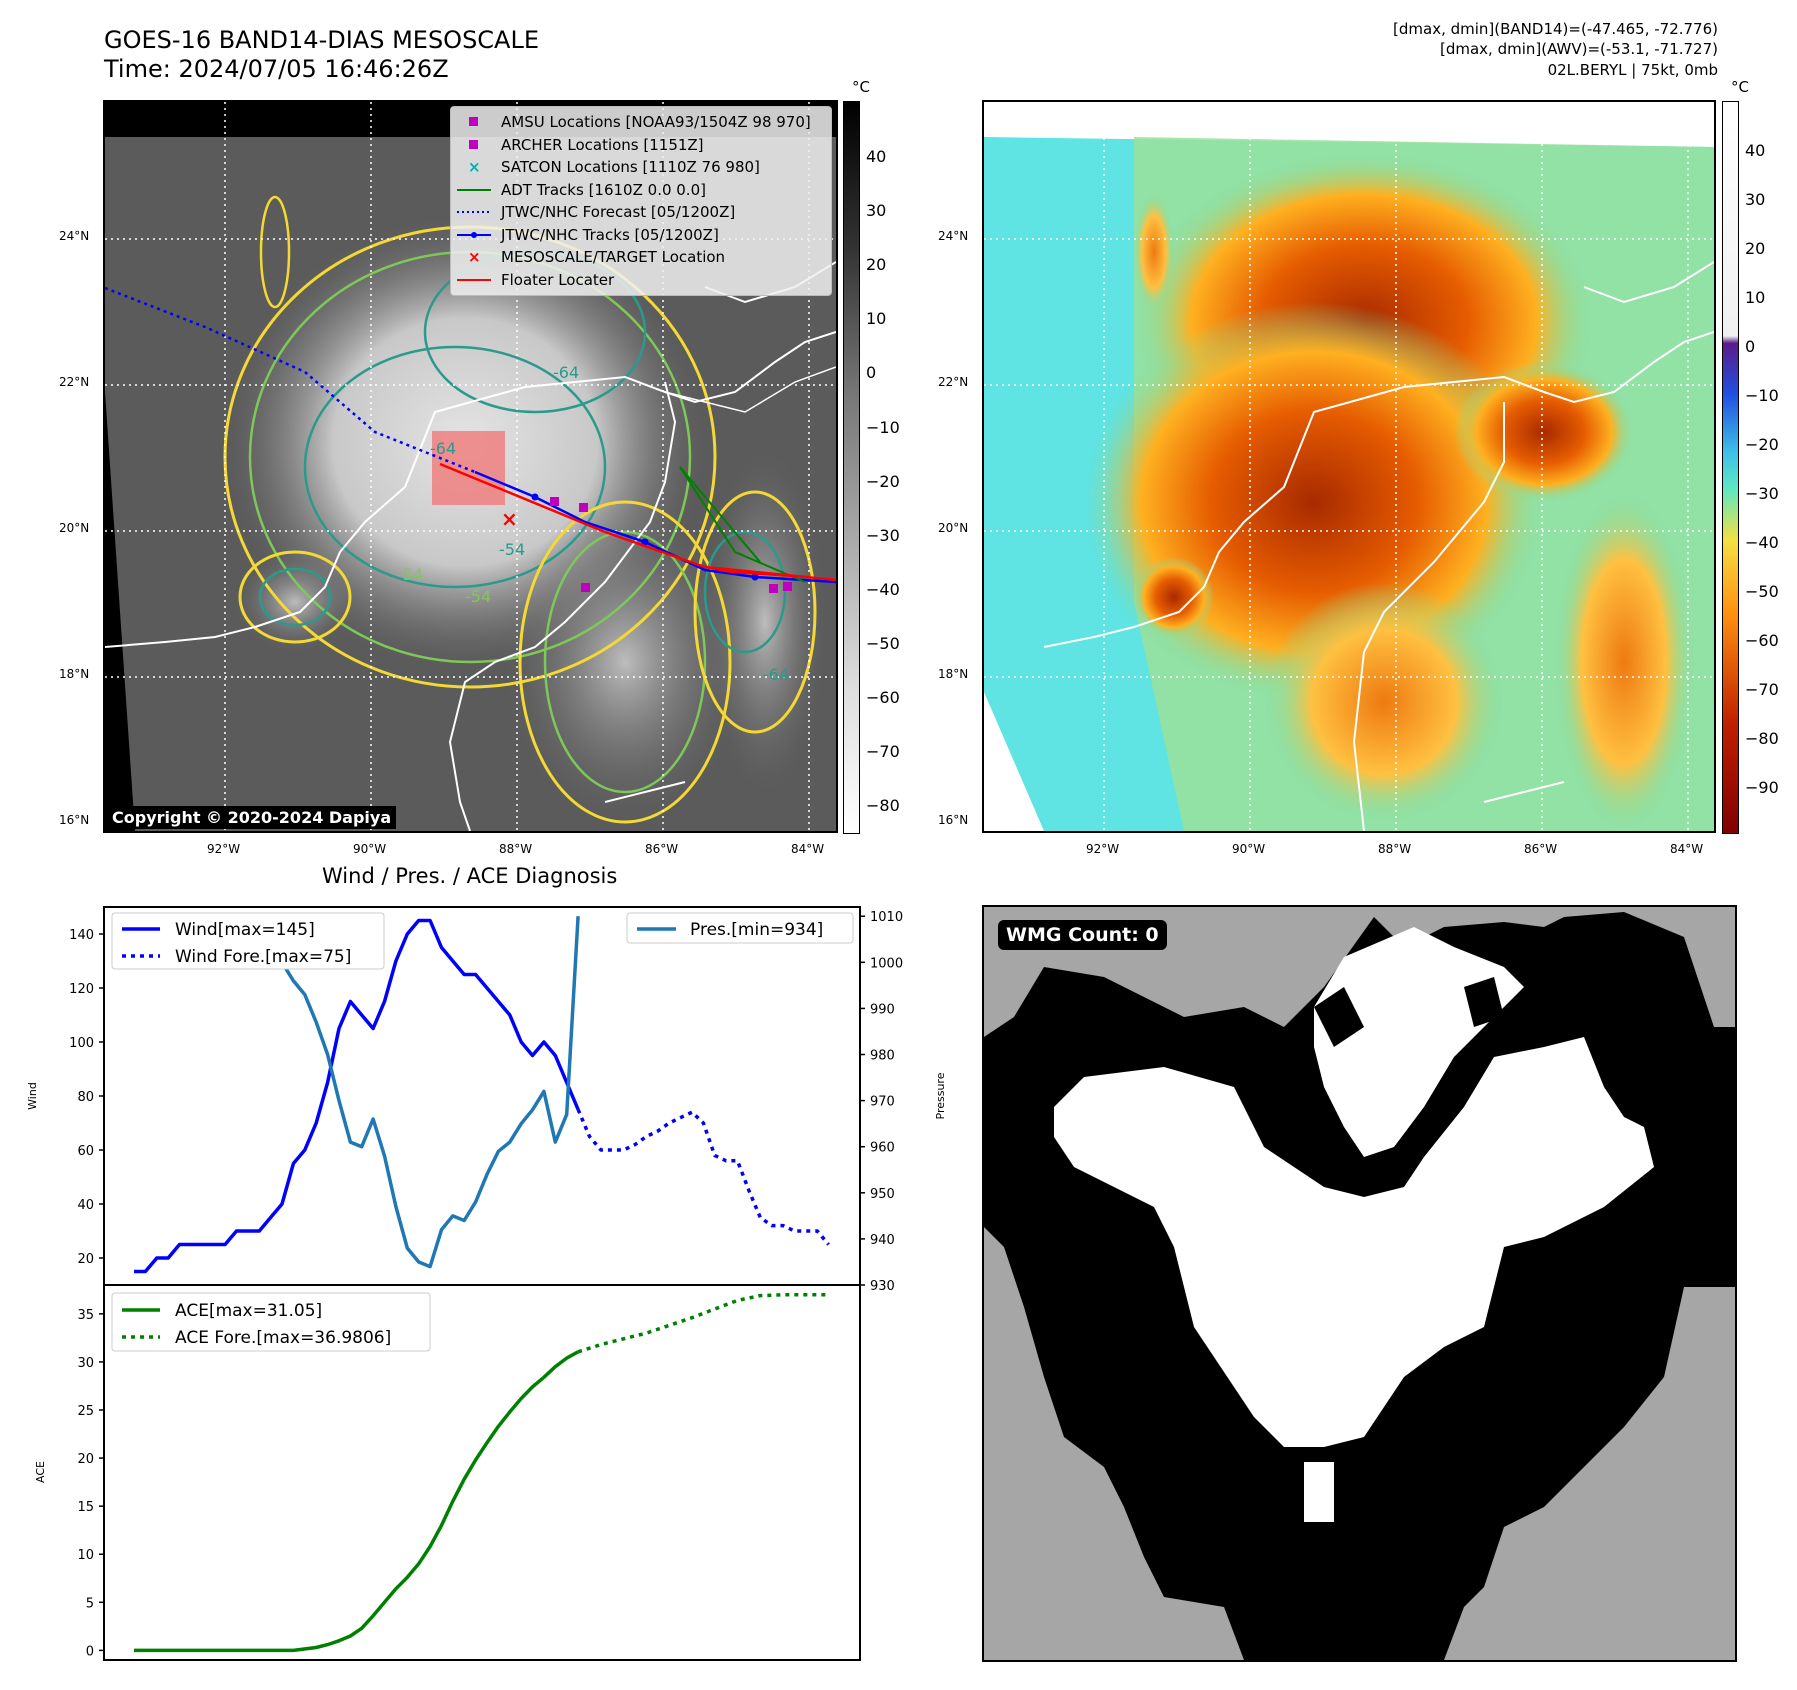 Image resolution: width=1797 pixels, height=1690 pixels. What do you see at coordinates (85, 1259) in the screenshot?
I see `y-tick-label: 20` at bounding box center [85, 1259].